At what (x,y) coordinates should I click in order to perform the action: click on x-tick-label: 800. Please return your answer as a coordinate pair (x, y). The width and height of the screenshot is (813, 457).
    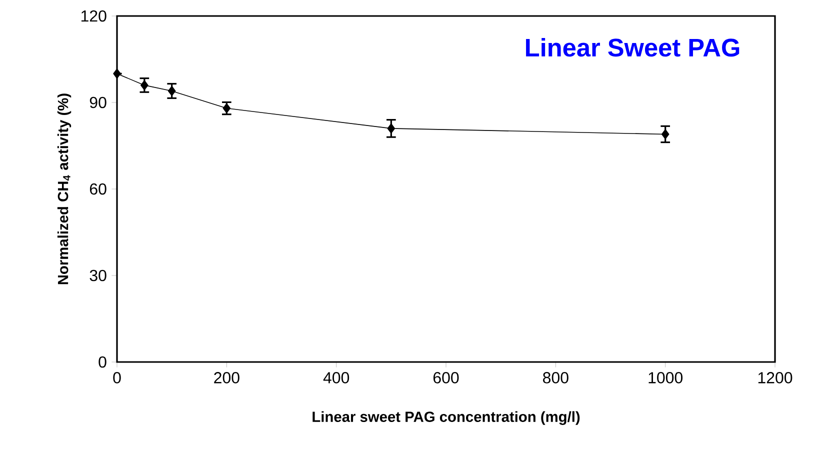
    Looking at the image, I should click on (555, 378).